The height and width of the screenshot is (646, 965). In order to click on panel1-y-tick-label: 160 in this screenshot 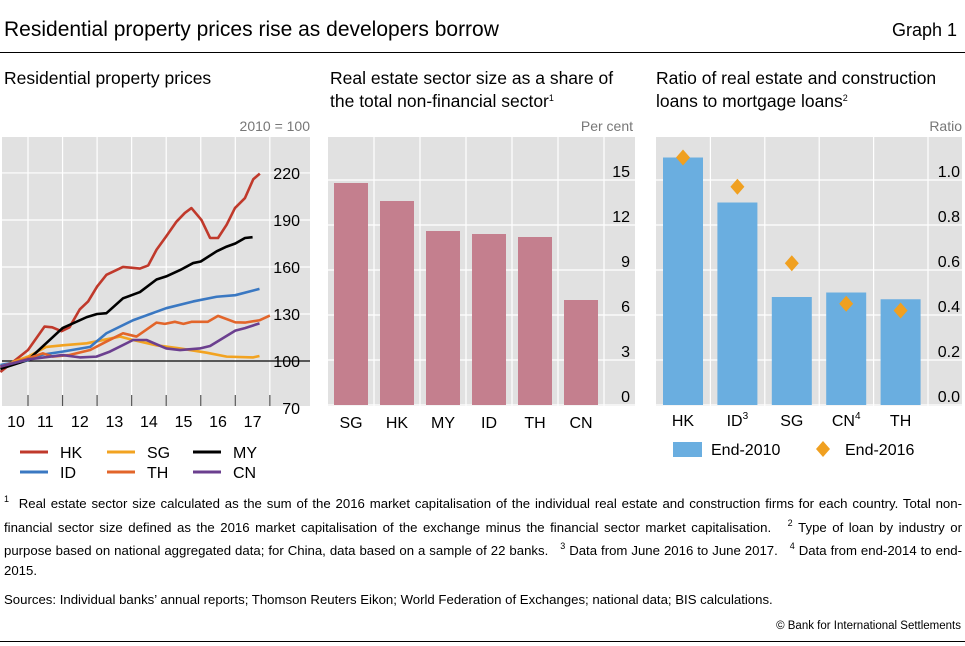, I will do `click(286, 268)`.